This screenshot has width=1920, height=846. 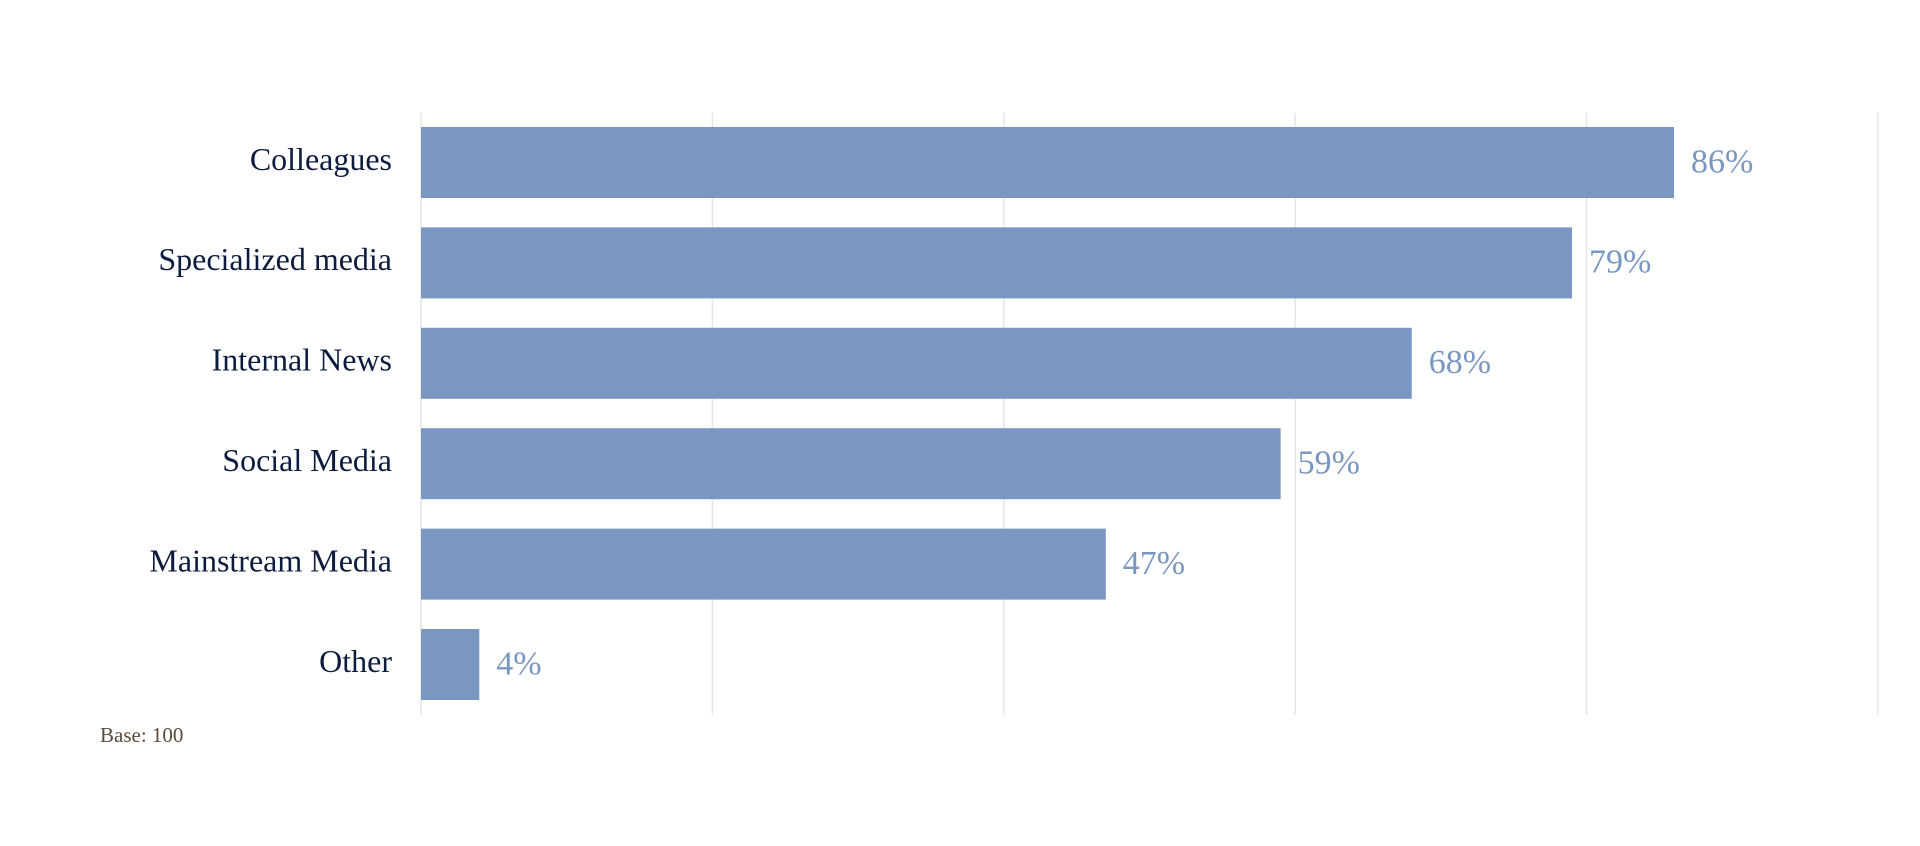 I want to click on category-label: Mainstream Media, so click(x=270, y=560).